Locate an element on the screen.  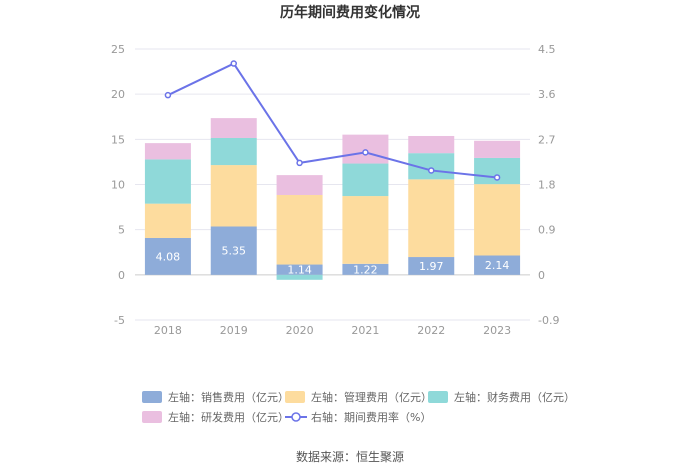
bar-value-label: 5.35 is located at coordinates (234, 251).